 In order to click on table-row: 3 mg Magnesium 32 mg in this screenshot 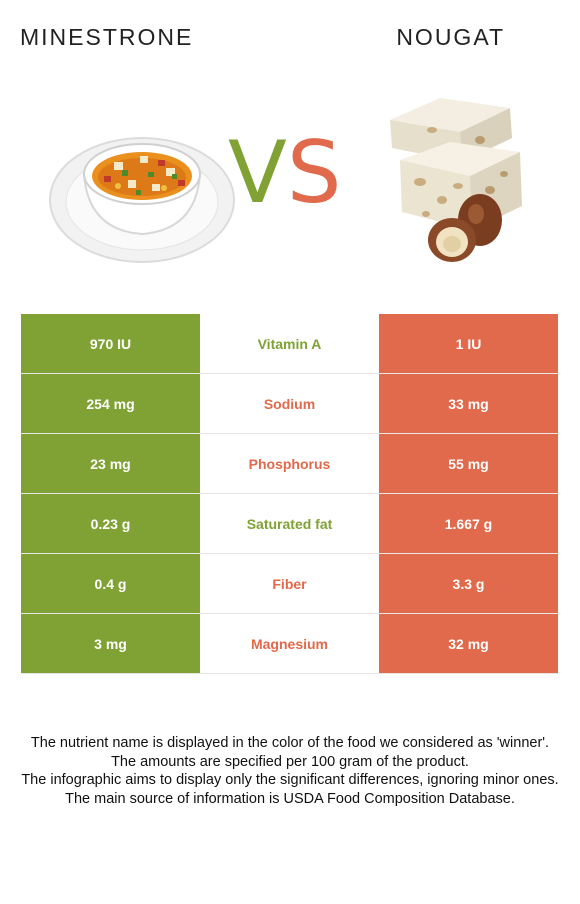, I will do `click(289, 643)`.